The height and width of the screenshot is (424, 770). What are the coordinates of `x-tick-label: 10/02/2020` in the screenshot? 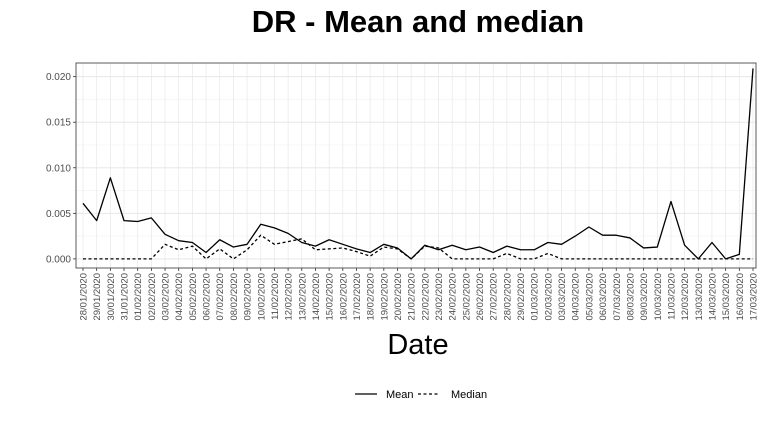 It's located at (261, 297).